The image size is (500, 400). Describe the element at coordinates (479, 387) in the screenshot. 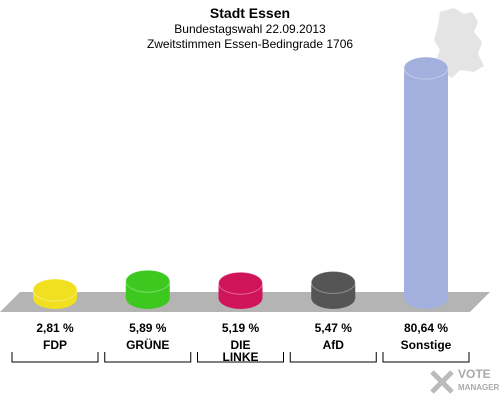

I see `watermark: MANAGER` at that location.